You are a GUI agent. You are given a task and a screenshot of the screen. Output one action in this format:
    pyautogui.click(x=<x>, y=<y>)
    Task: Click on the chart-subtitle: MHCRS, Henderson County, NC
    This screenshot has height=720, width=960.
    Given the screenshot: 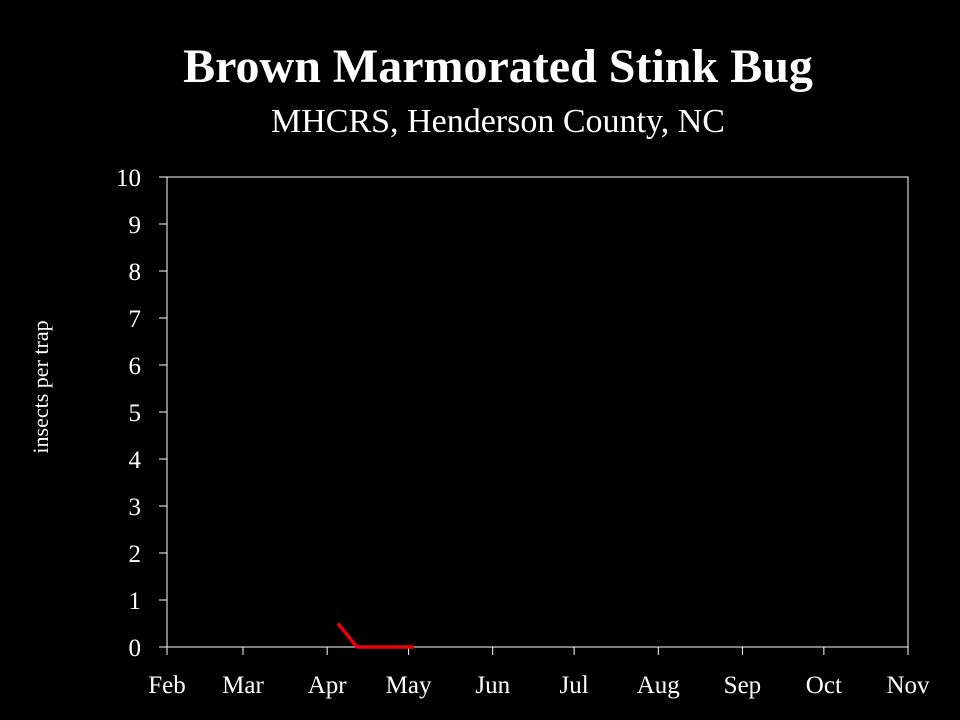 What is the action you would take?
    pyautogui.click(x=498, y=121)
    